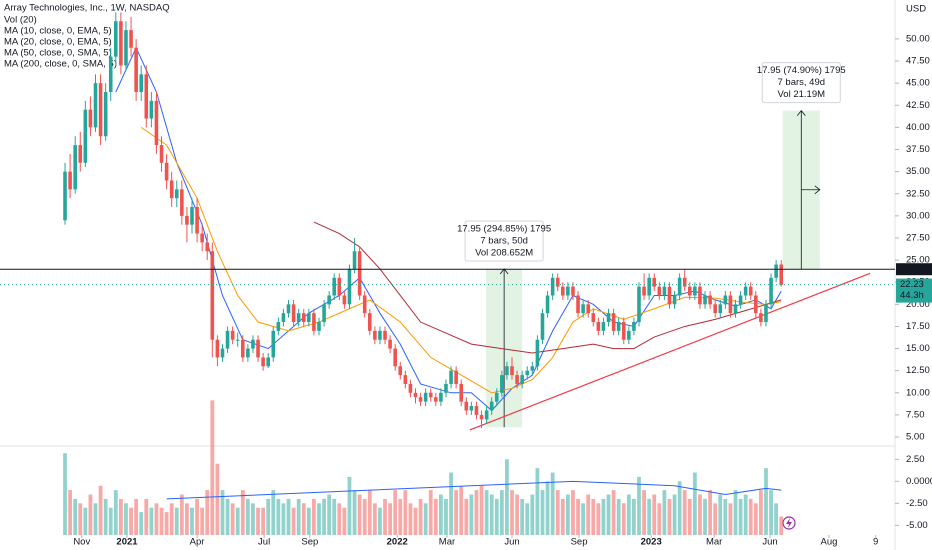  What do you see at coordinates (511, 542) in the screenshot?
I see `x-tick-label: Jun` at bounding box center [511, 542].